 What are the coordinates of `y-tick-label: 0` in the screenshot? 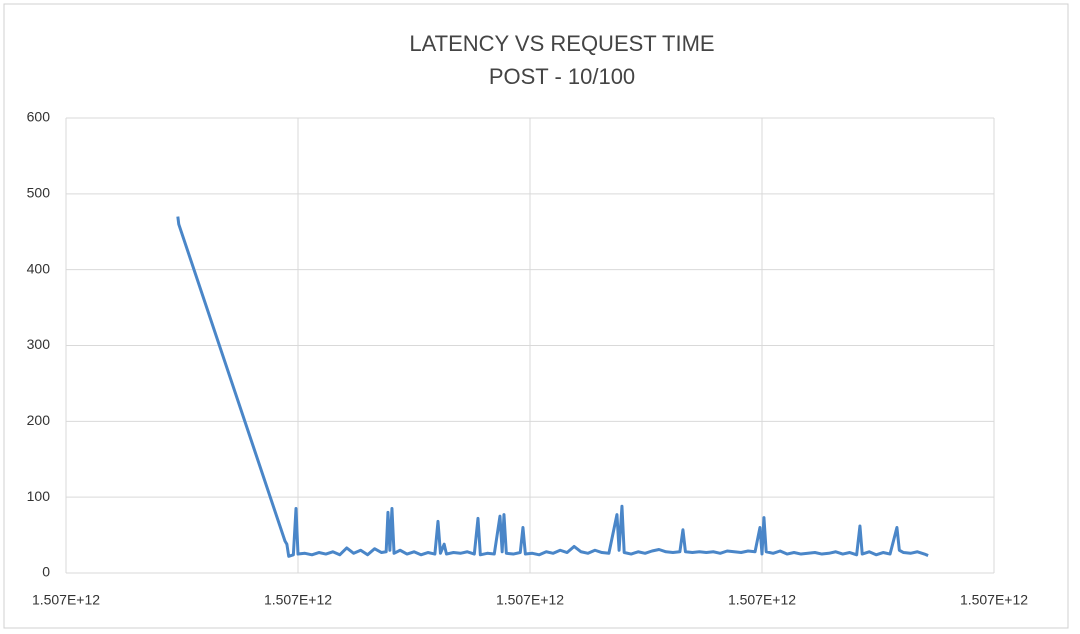 It's located at (46, 572).